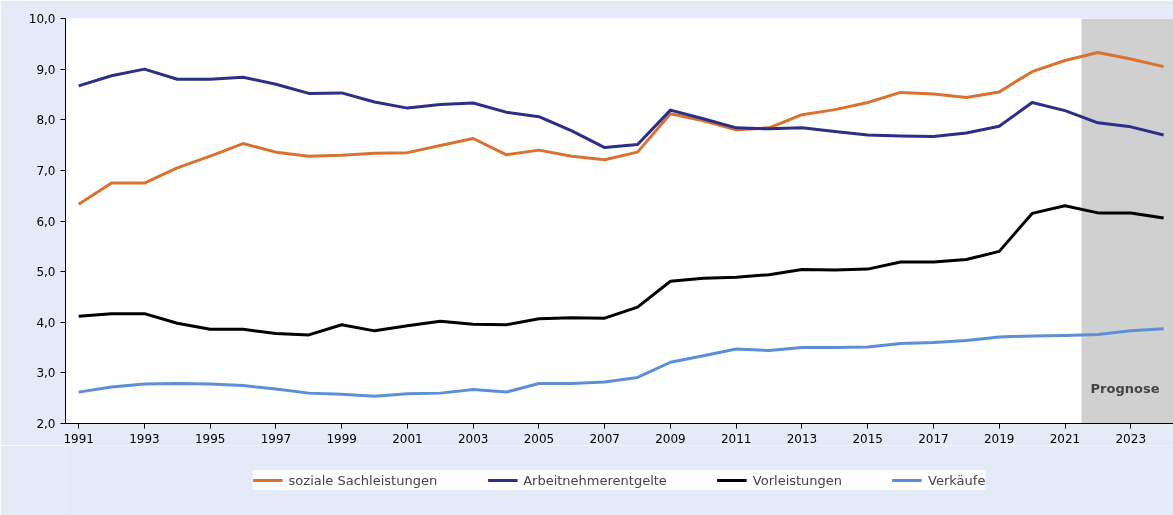 Image resolution: width=1173 pixels, height=515 pixels. I want to click on x-tick-label: 2005, so click(539, 438).